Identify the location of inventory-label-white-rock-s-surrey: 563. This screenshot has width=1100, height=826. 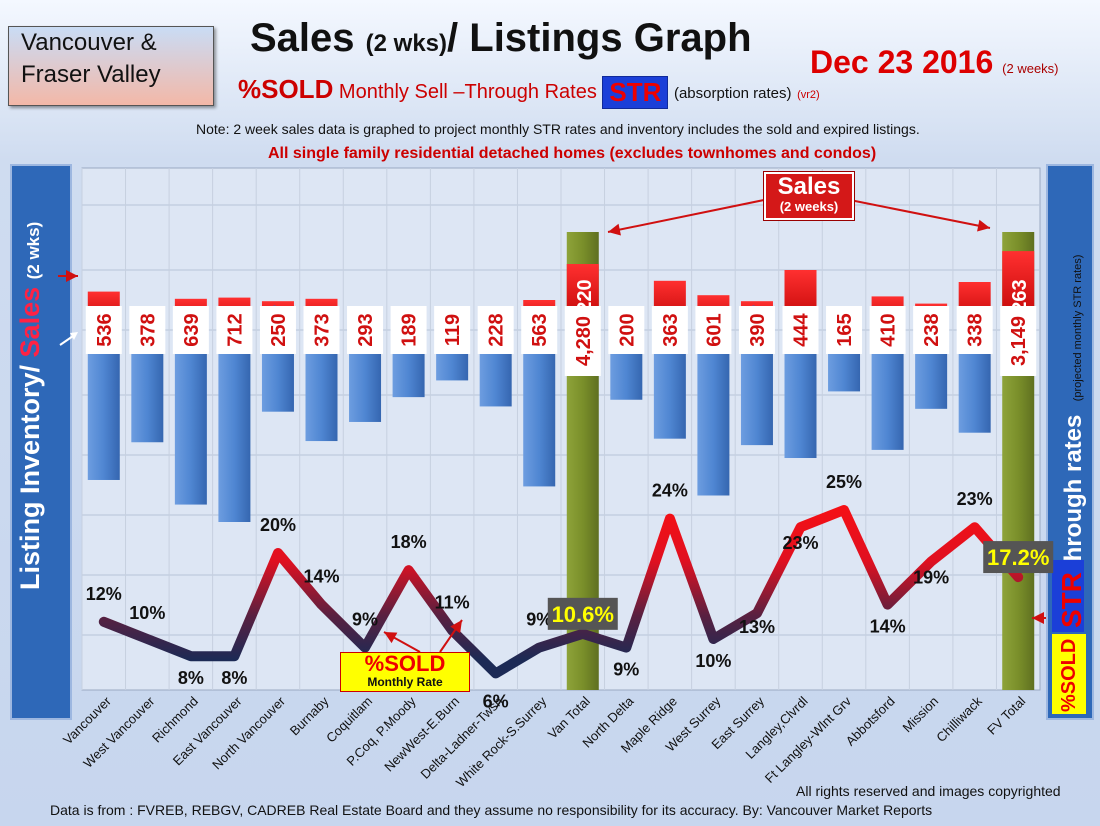
(540, 329).